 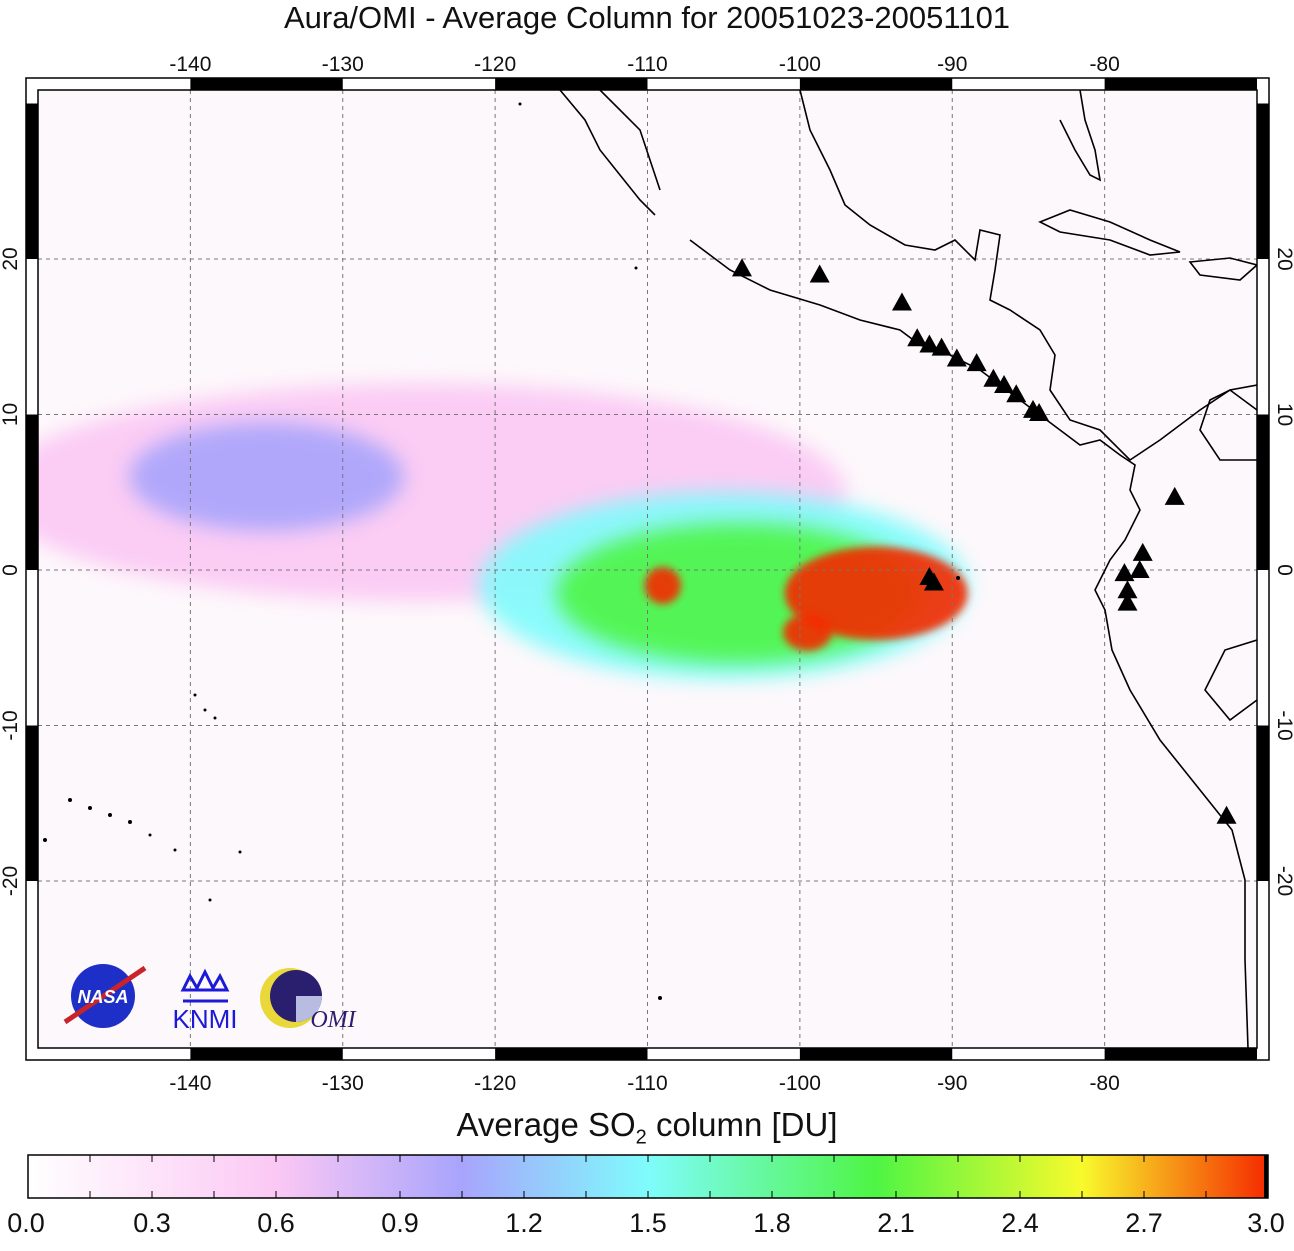 What do you see at coordinates (11, 258) in the screenshot?
I see `y-tick-label-left: 20` at bounding box center [11, 258].